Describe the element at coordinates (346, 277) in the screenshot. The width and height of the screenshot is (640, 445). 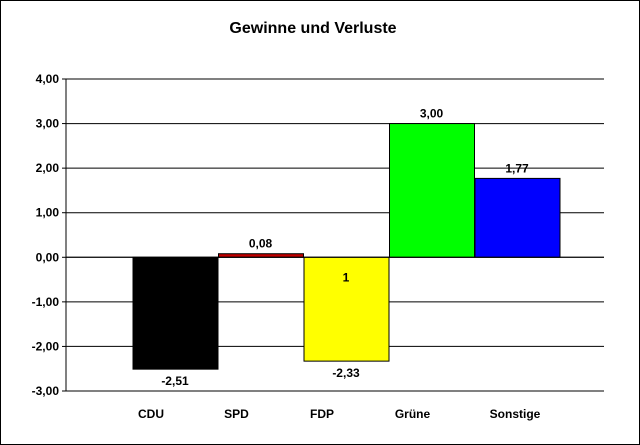
I see `bar-annotation: 1` at that location.